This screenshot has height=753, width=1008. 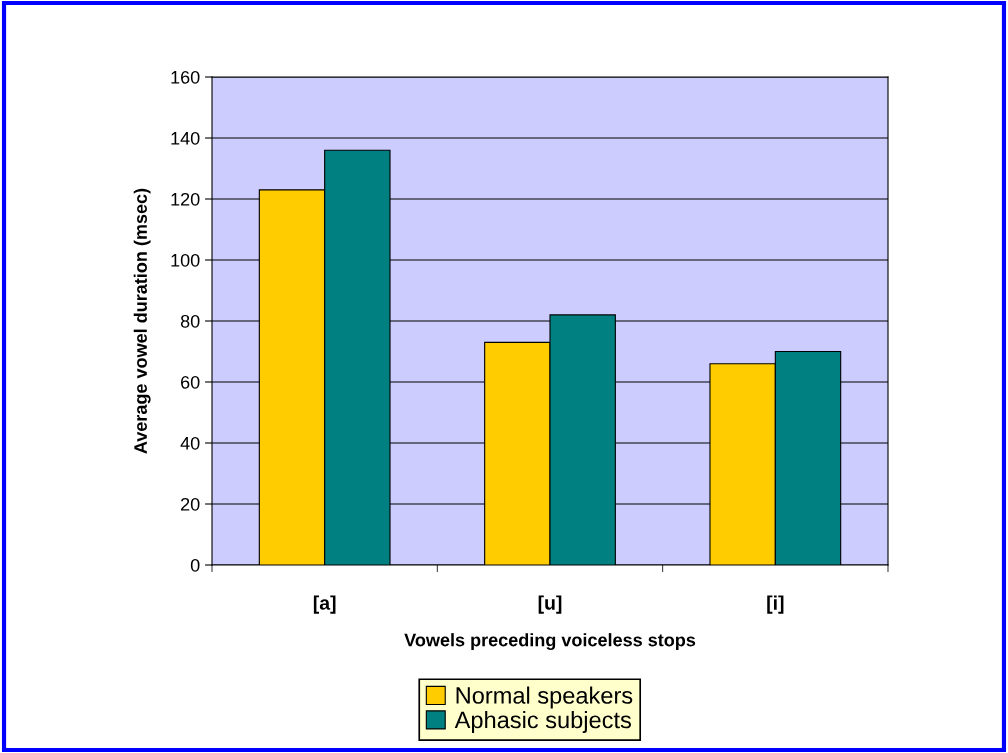 What do you see at coordinates (185, 260) in the screenshot?
I see `y-tick-label: 100` at bounding box center [185, 260].